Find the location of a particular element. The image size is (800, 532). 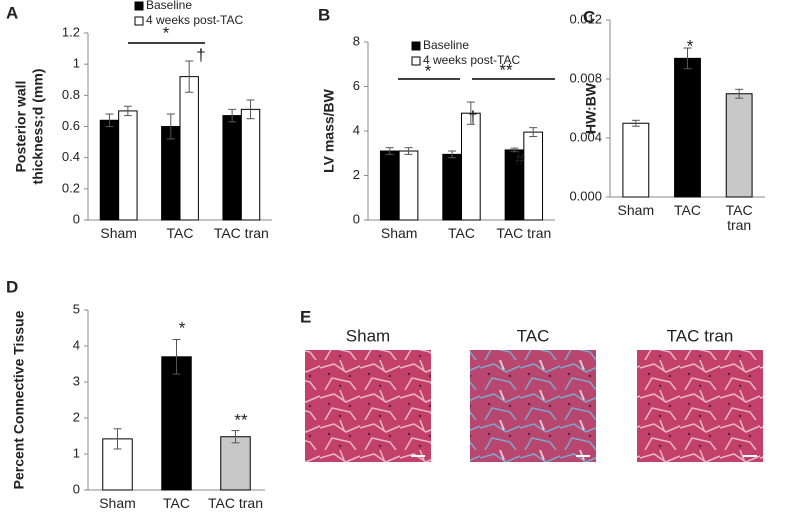

y-tick-label: 0.2 is located at coordinates (71, 187).